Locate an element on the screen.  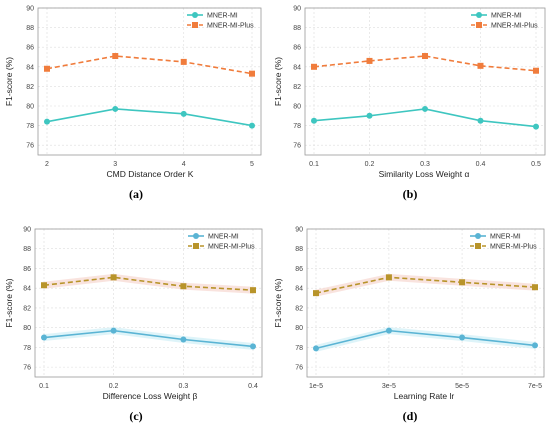
x-axis-label: CMD Distance Order K is located at coordinates (150, 174).